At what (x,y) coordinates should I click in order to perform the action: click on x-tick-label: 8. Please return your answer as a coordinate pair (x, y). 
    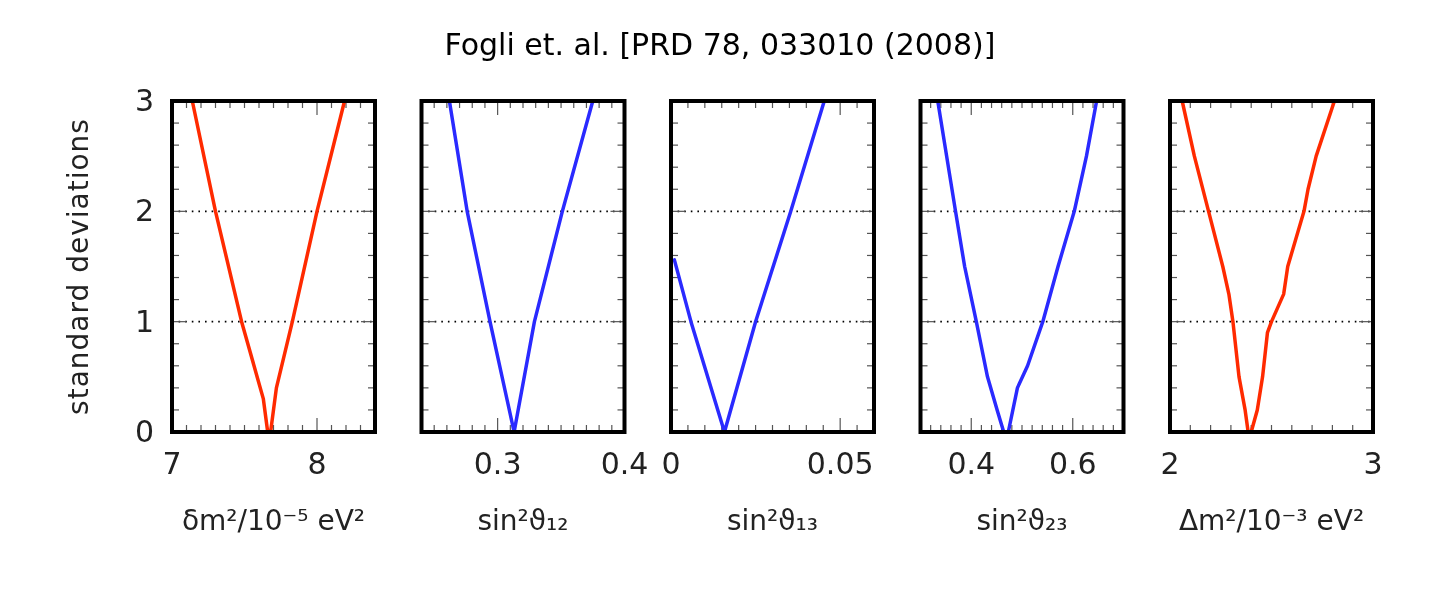
    Looking at the image, I should click on (317, 463).